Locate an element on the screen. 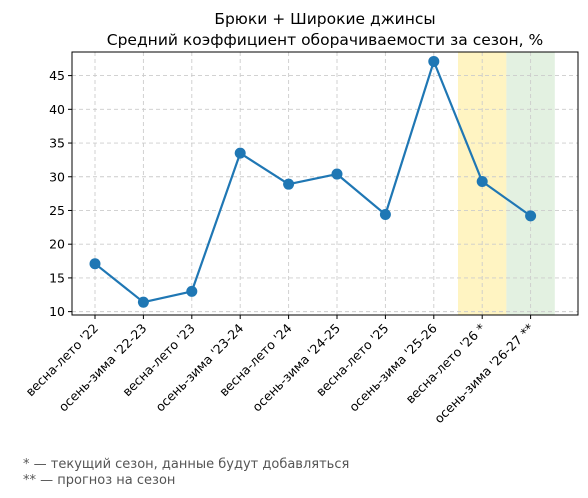  chart-title: Брюки + Широкие джинсы is located at coordinates (324, 19).